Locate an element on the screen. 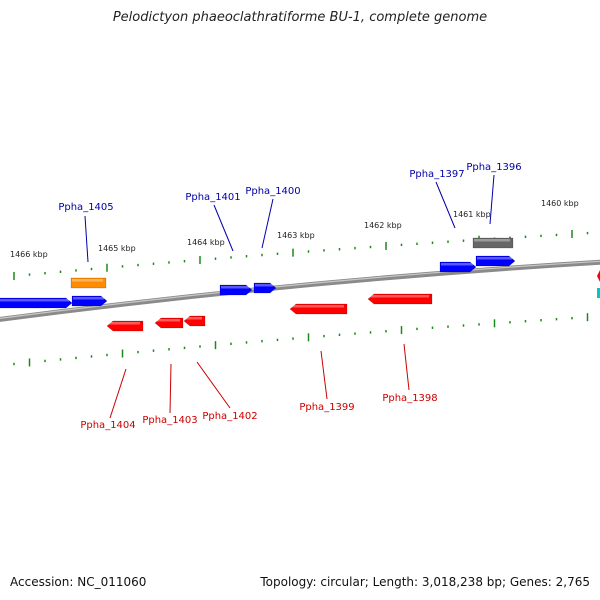  gene-label: Ppha_1397 is located at coordinates (436, 174).